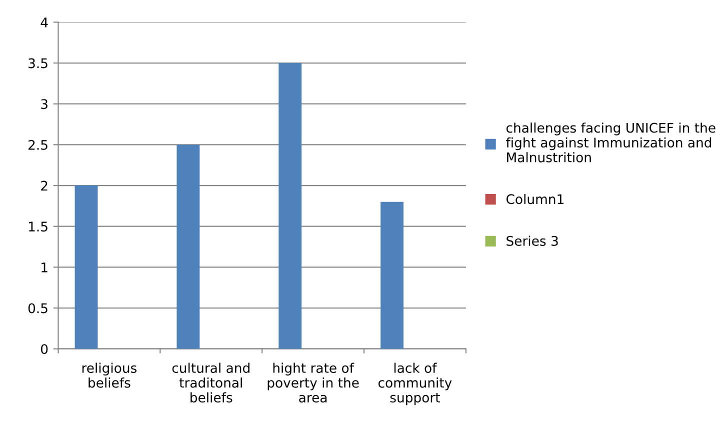  Describe the element at coordinates (211, 382) in the screenshot. I see `x-tick-label: cultural and traditonal beliefs` at that location.